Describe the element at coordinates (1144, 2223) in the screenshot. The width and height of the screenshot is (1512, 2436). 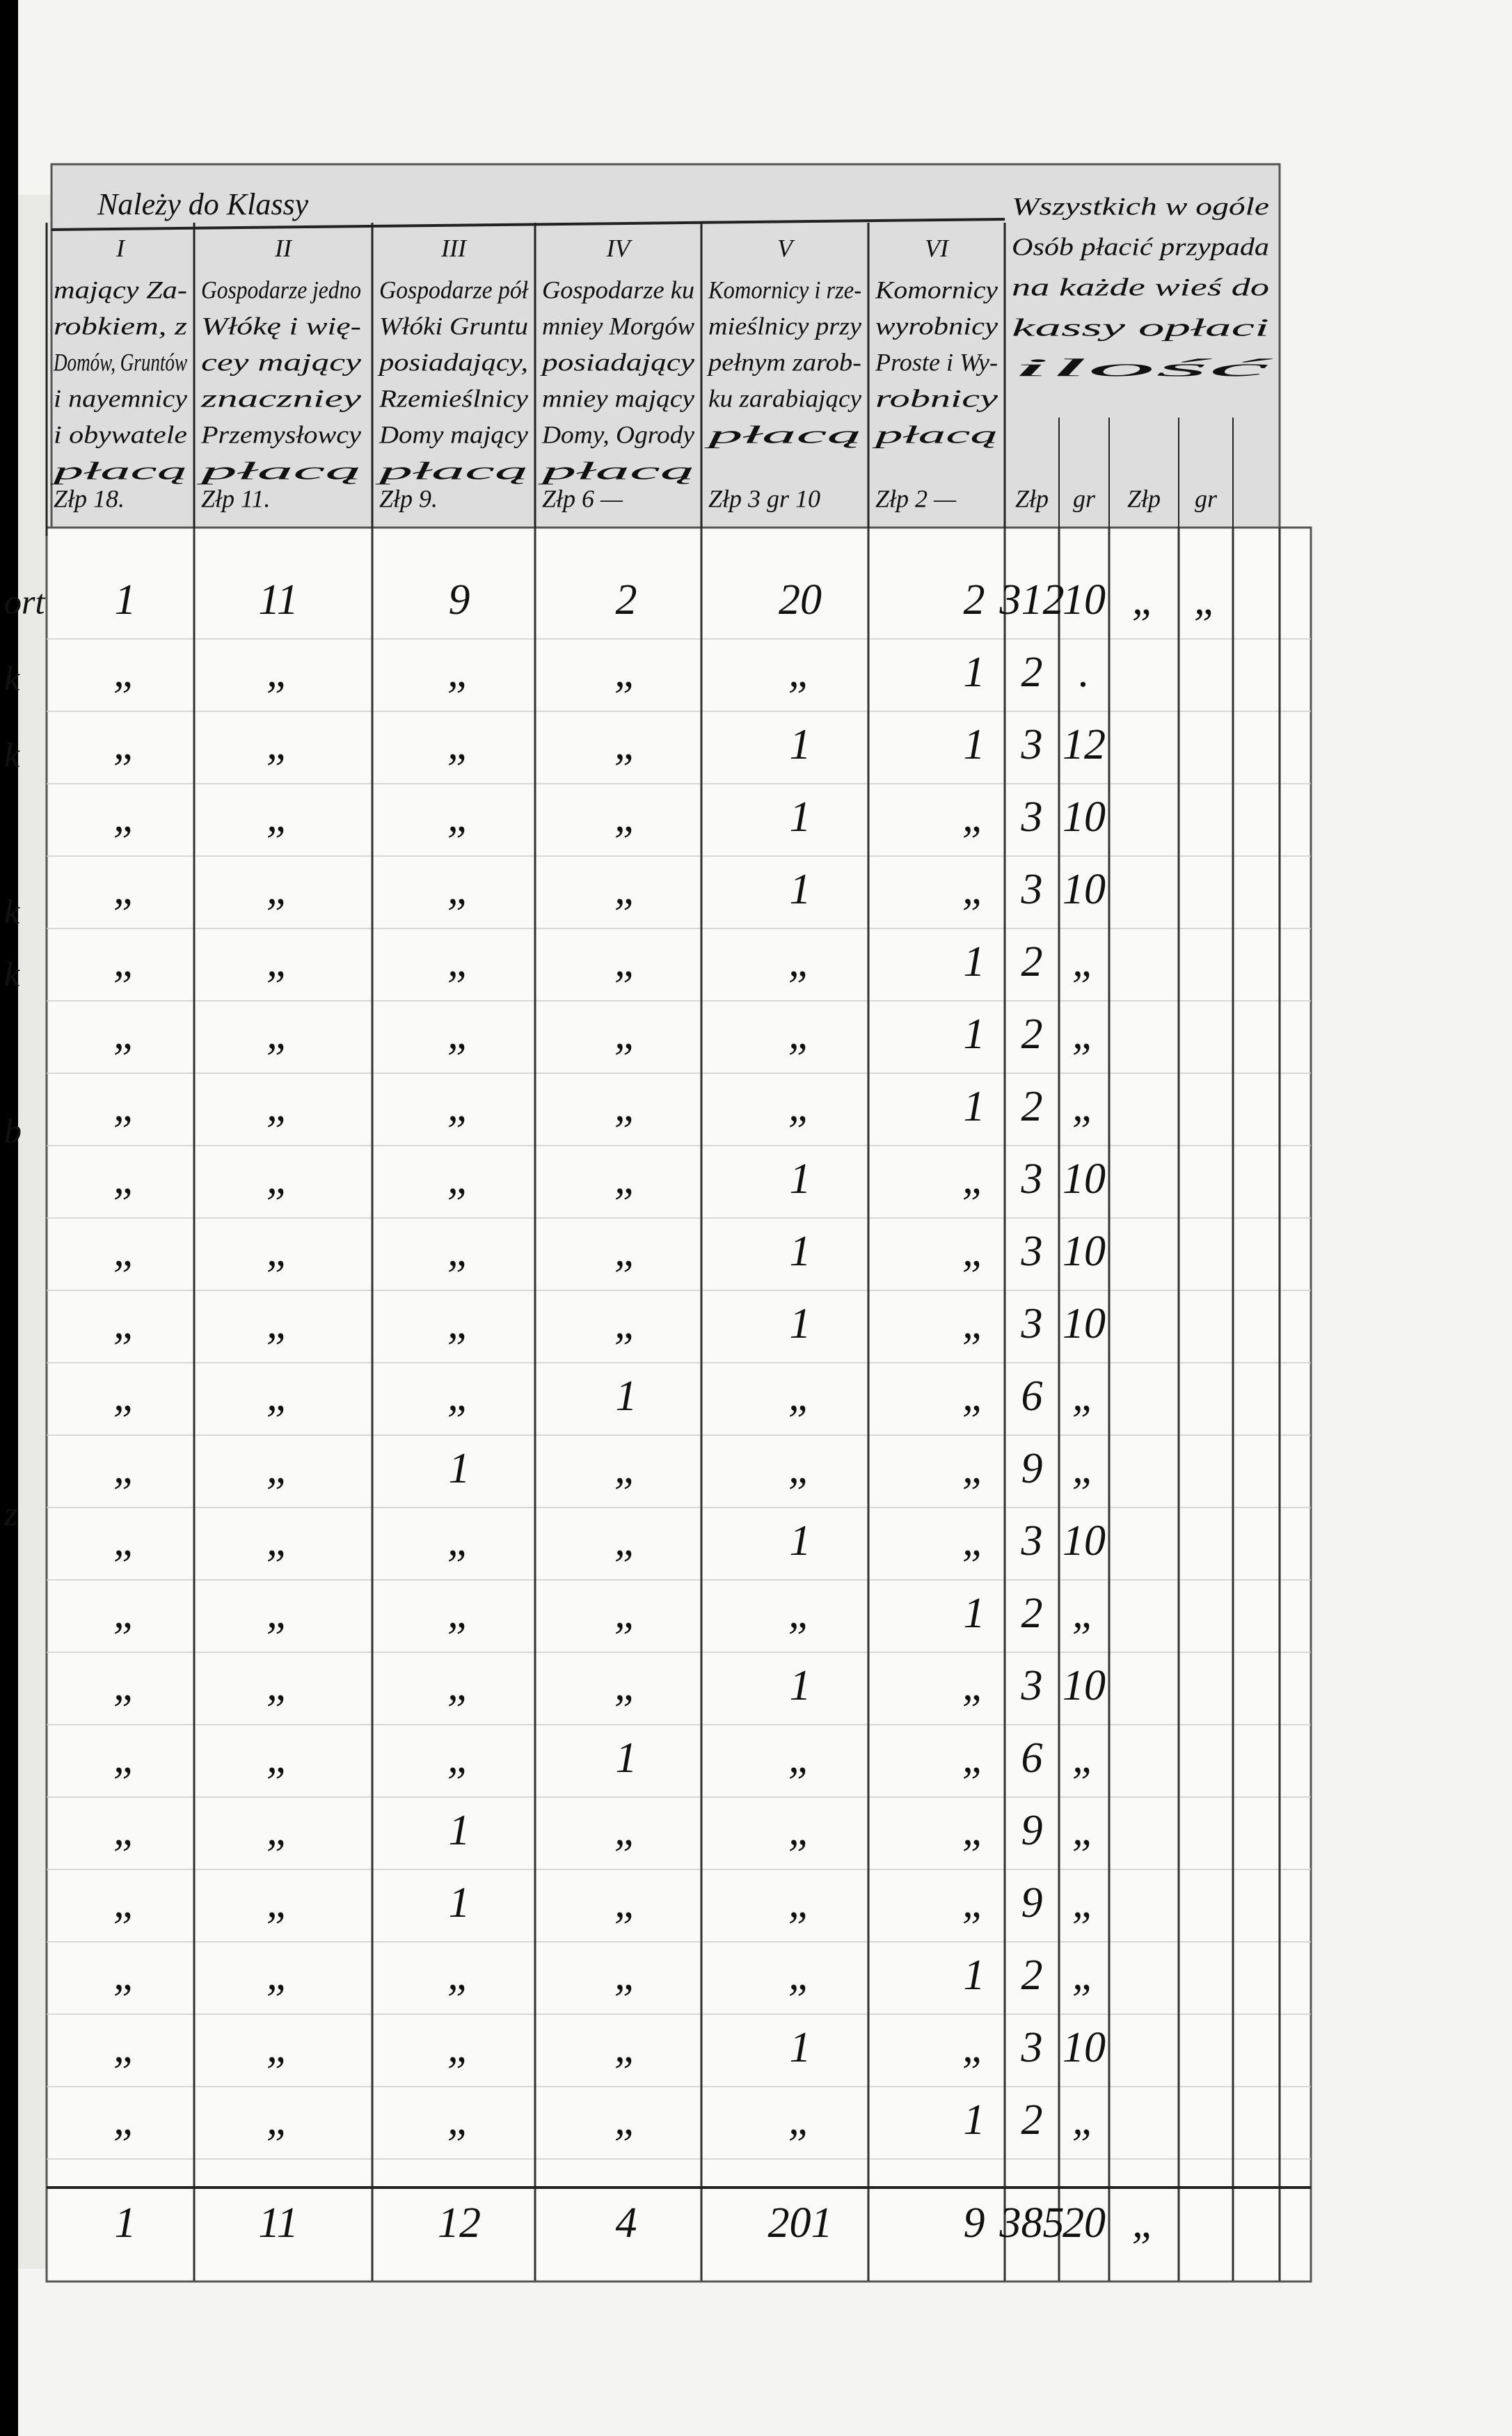
I see `total-cell: „` at that location.